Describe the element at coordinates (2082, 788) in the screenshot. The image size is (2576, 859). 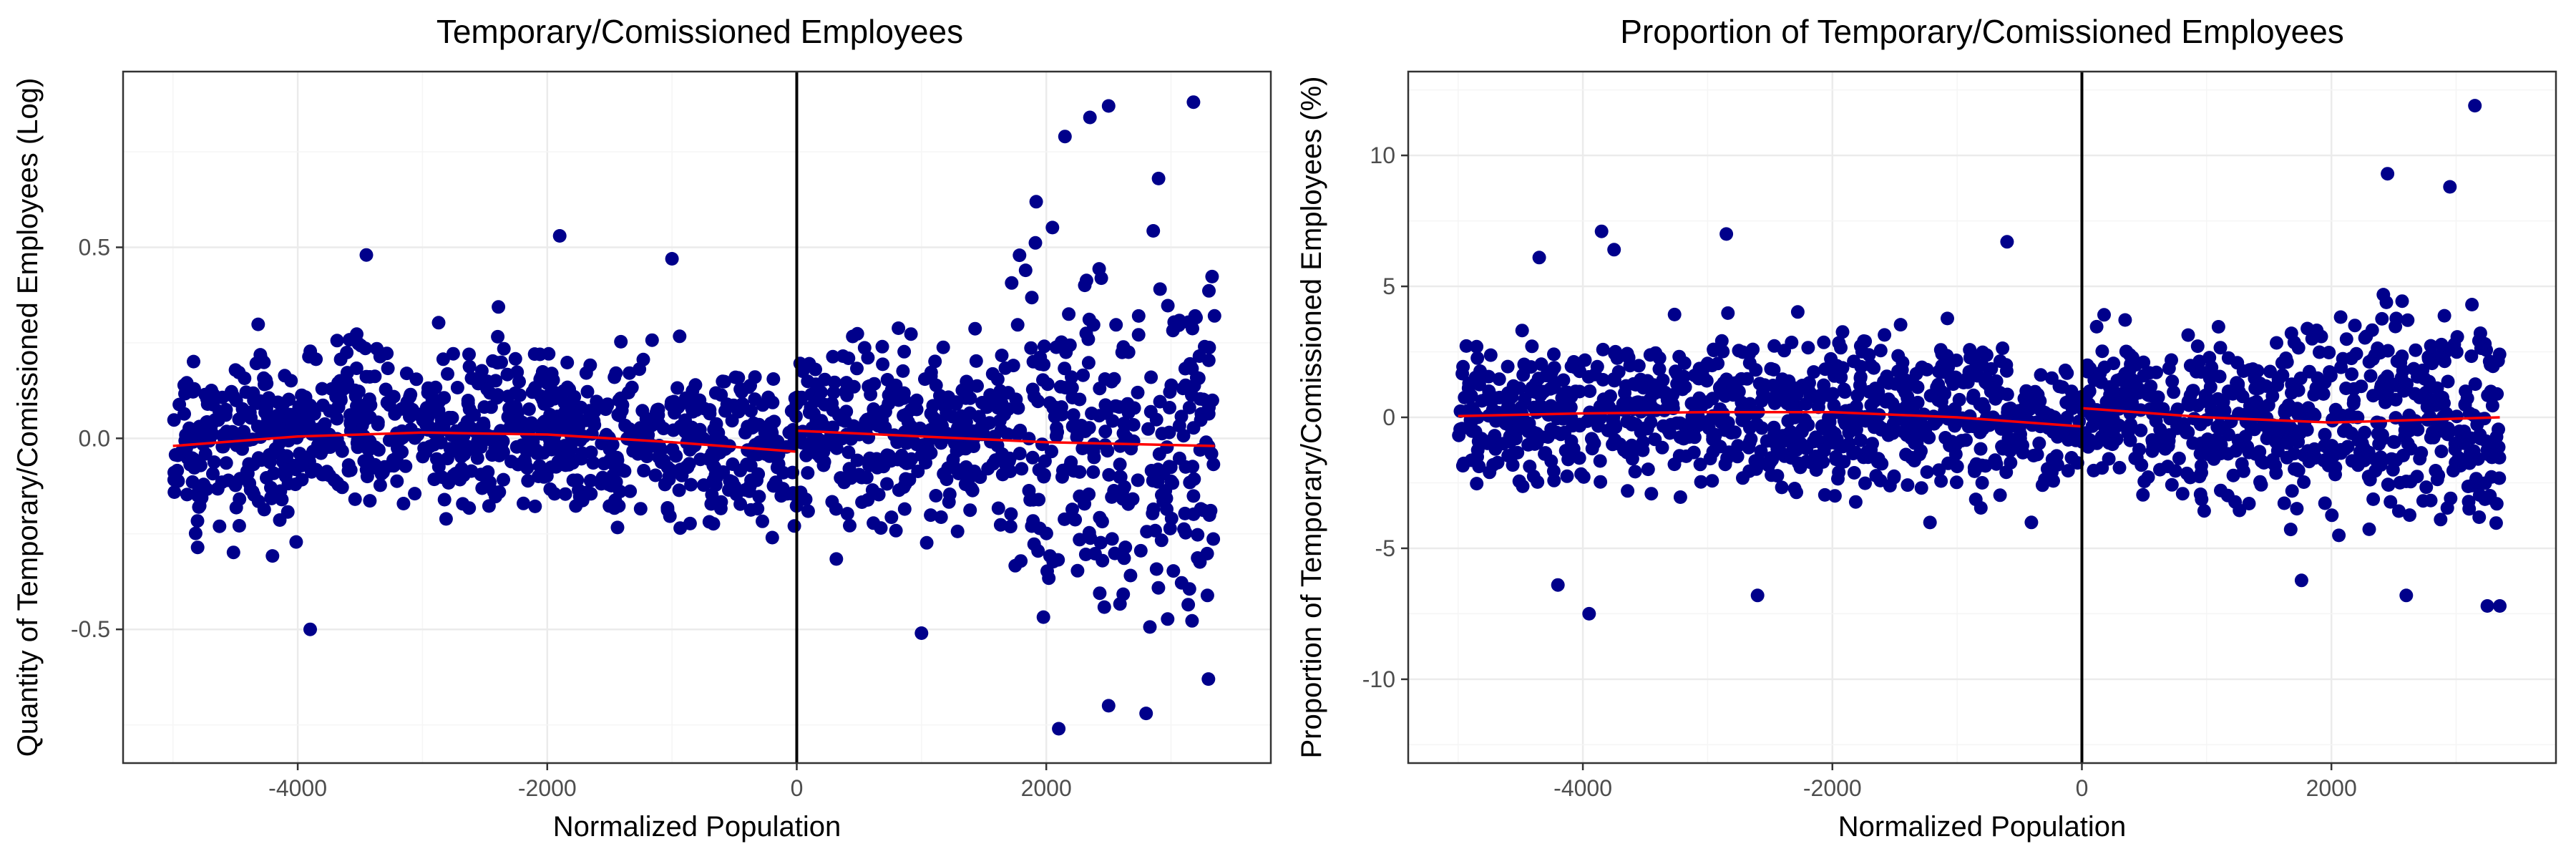
I see `right-x-tick-label: 0` at that location.